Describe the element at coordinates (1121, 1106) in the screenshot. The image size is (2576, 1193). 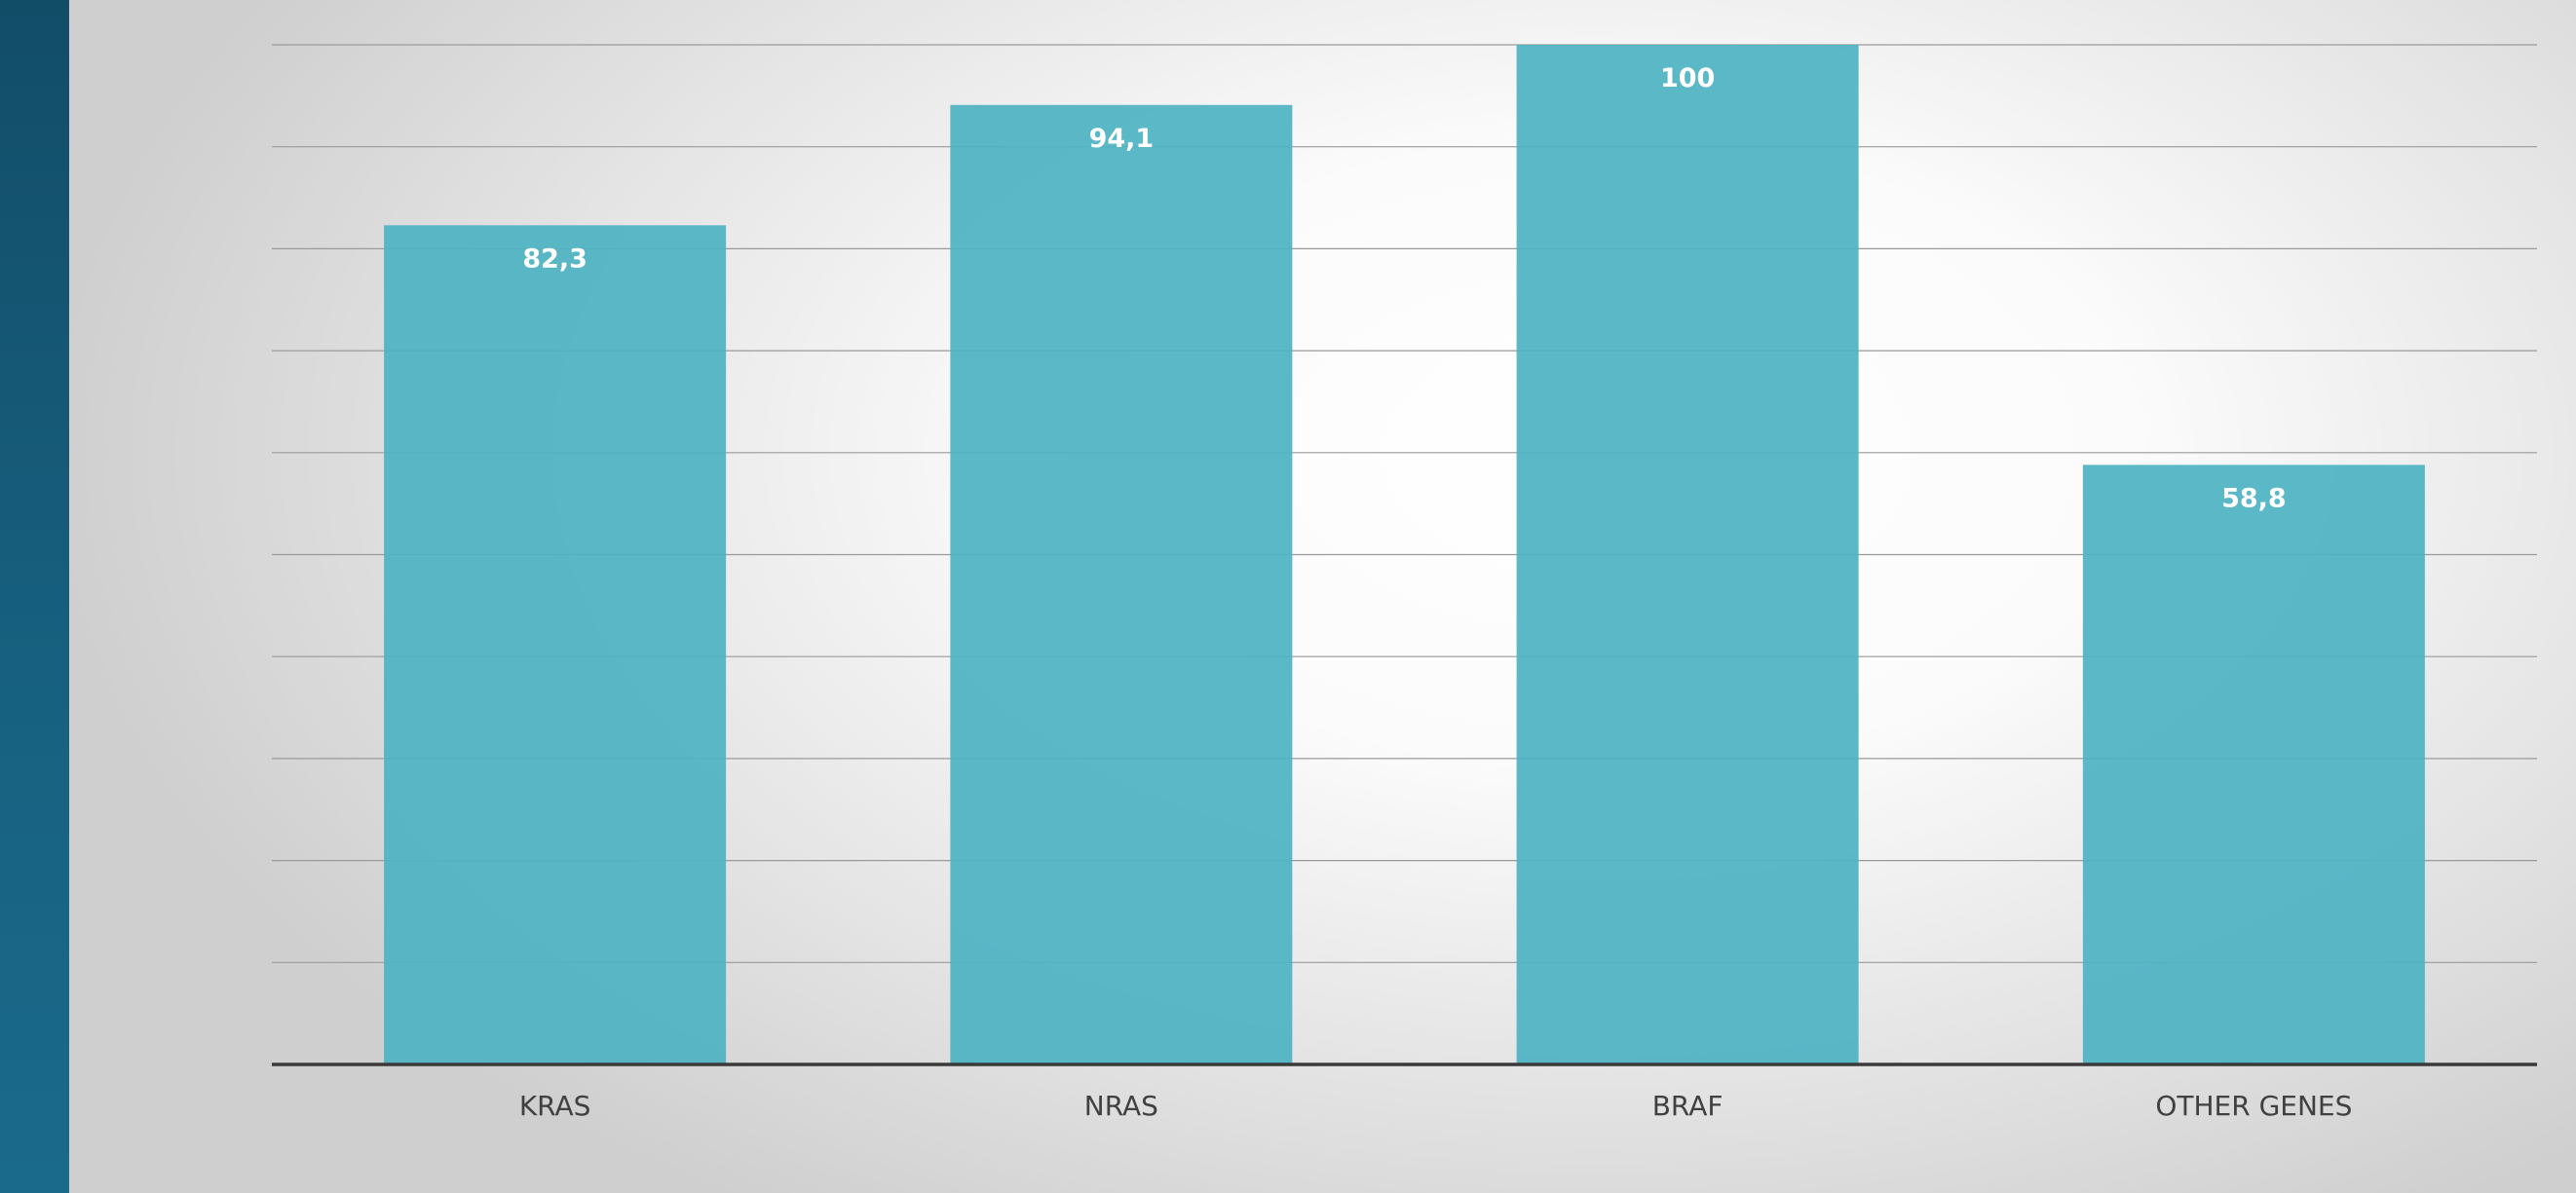
I see `category-label: NRAS` at that location.